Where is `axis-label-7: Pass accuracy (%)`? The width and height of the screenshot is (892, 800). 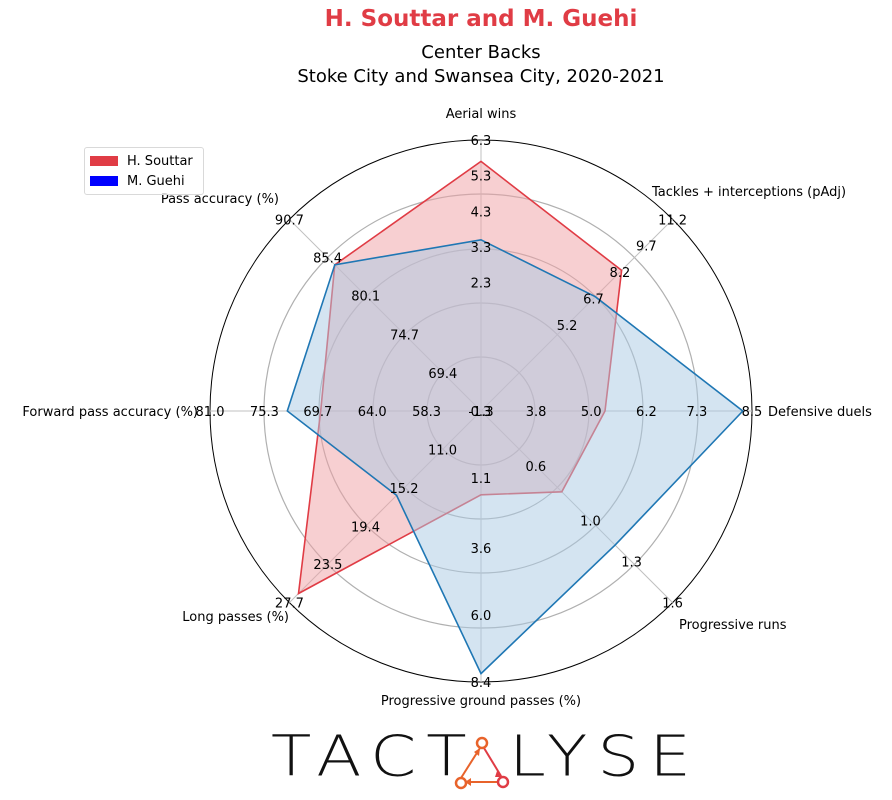 axis-label-7: Pass accuracy (%) is located at coordinates (220, 199).